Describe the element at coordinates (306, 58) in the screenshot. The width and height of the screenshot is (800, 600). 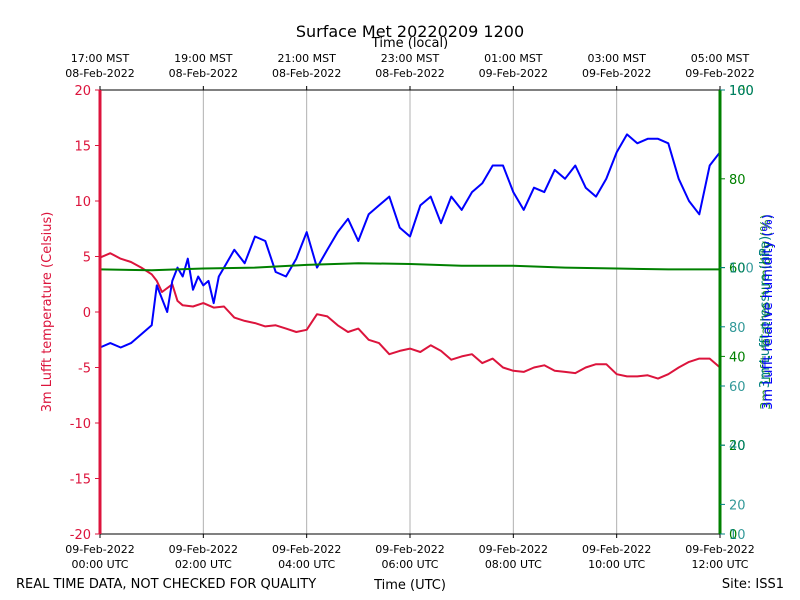
I see `top-tick-label: 21:00 MST` at that location.